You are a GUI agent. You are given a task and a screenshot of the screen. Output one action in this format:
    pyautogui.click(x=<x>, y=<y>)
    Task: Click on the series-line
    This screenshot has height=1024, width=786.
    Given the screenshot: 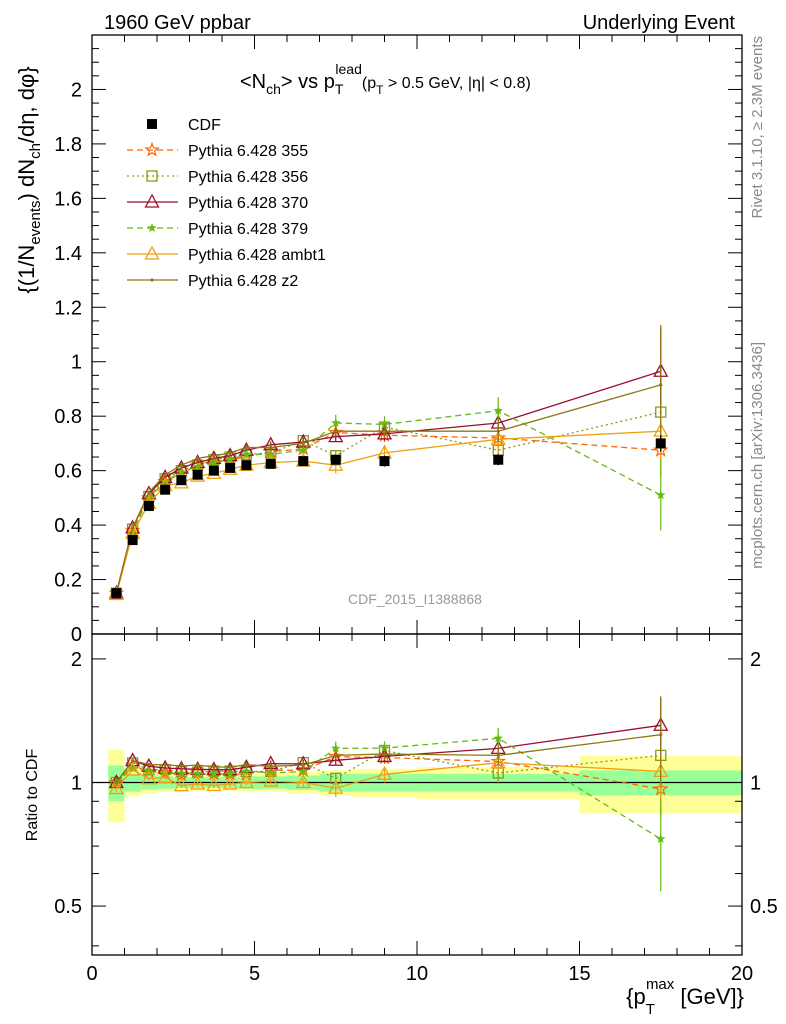 What is the action you would take?
    pyautogui.click(x=388, y=502)
    